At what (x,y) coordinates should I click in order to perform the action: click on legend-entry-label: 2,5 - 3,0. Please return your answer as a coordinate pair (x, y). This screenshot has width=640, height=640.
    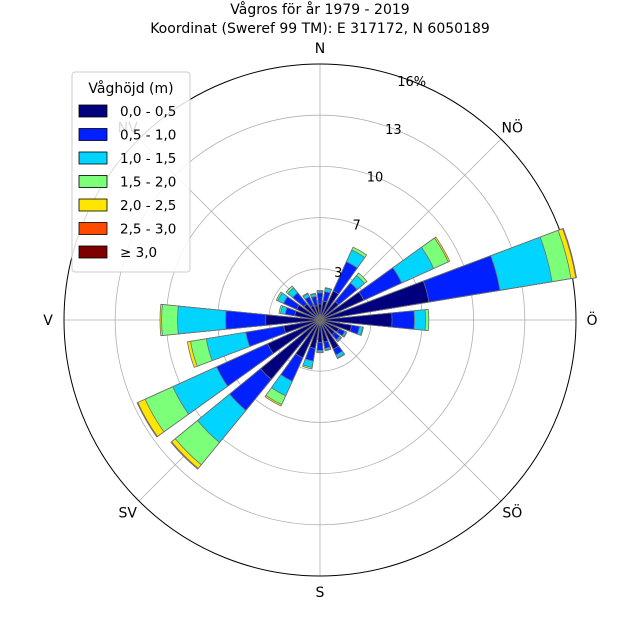
    Looking at the image, I should click on (148, 230).